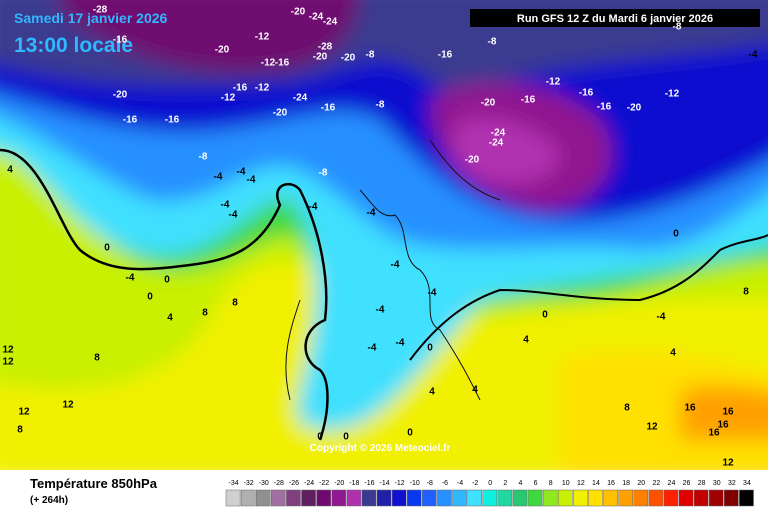 The height and width of the screenshot is (512, 768). What do you see at coordinates (294, 483) in the screenshot?
I see `scale-label: -26` at bounding box center [294, 483].